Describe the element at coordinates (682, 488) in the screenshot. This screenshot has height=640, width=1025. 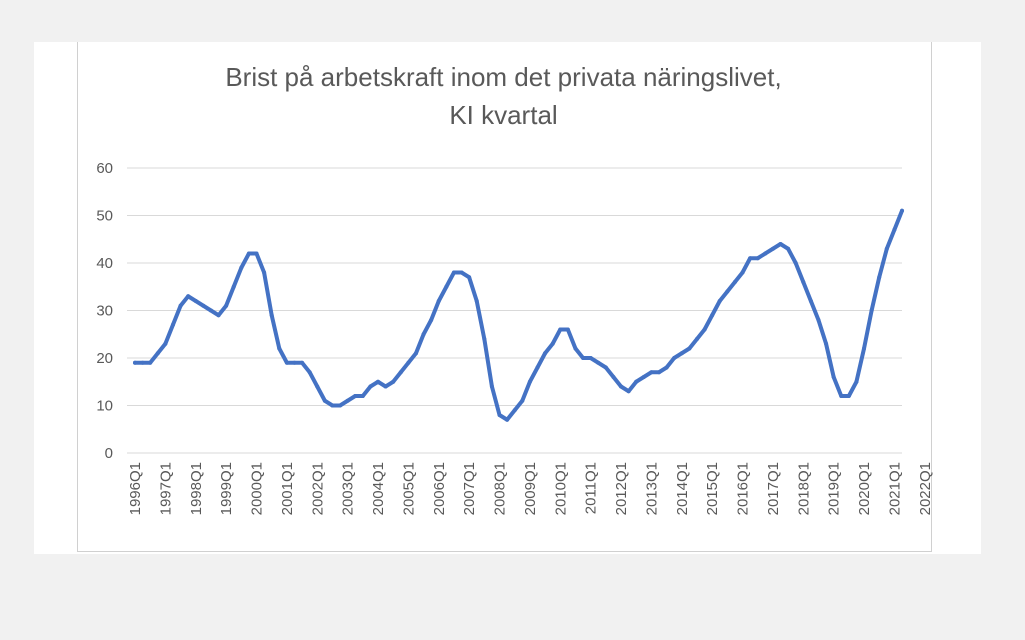
I see `x-tick-label: 2014Q1` at that location.